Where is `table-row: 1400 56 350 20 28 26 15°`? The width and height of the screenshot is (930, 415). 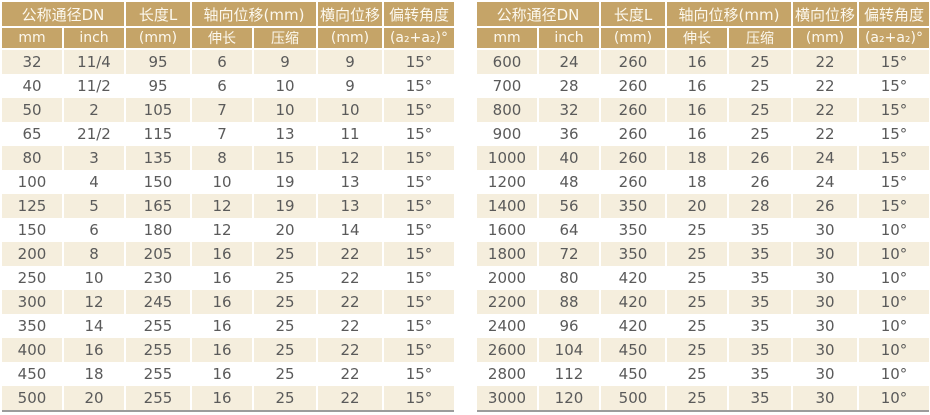
table-row: 1400 56 350 20 28 26 15° is located at coordinates (703, 206).